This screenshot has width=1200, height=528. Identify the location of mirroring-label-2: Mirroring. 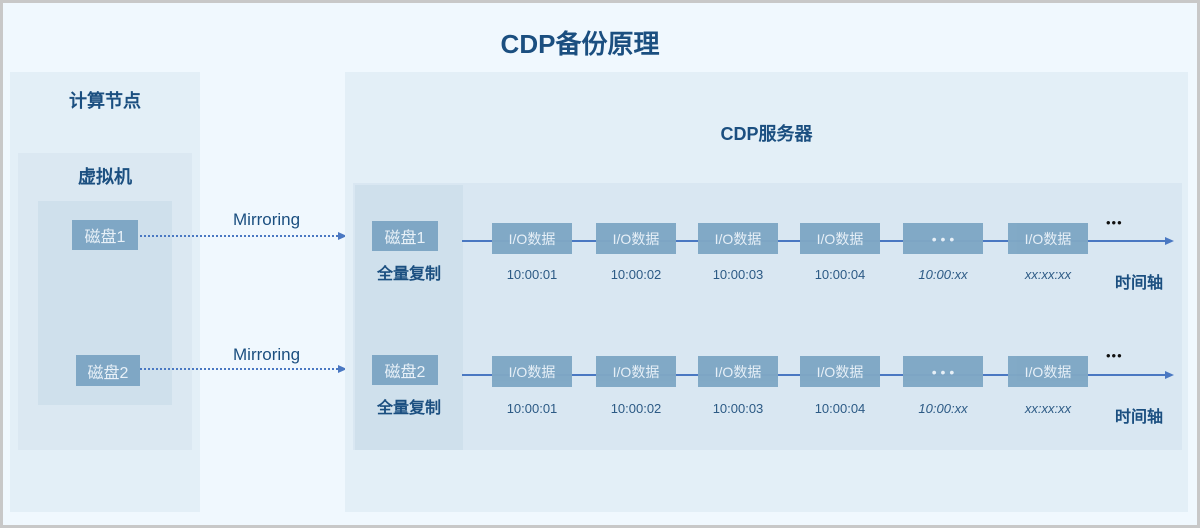
(267, 354).